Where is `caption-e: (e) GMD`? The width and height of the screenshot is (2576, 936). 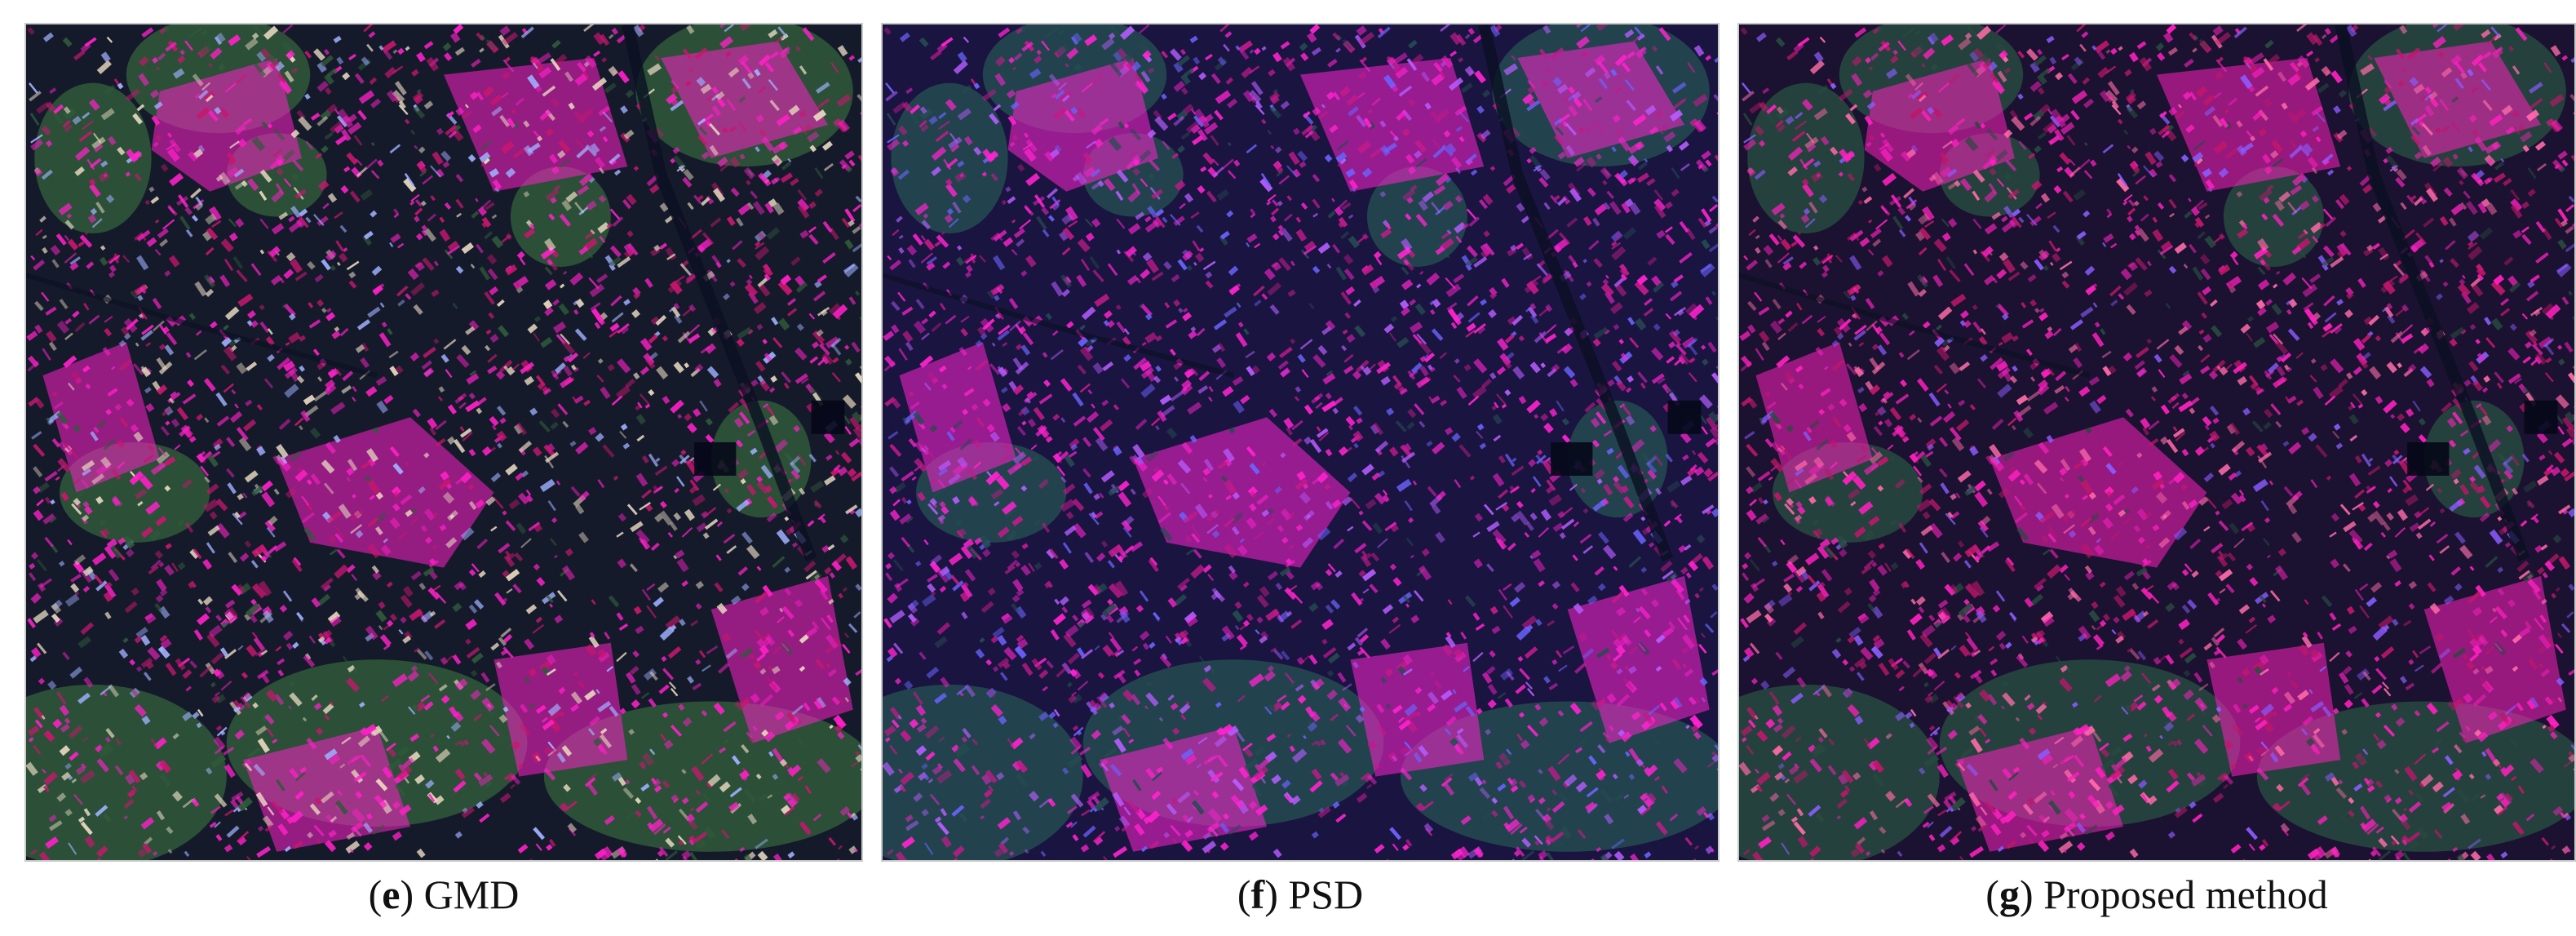 caption-e: (e) GMD is located at coordinates (444, 895).